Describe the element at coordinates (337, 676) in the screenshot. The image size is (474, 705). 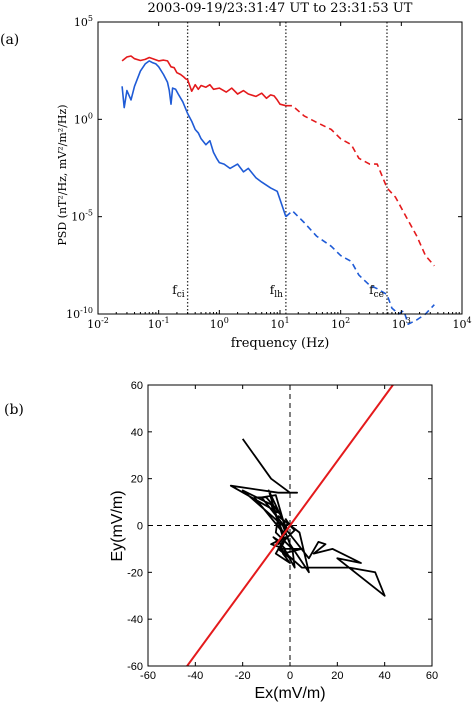
I see `x-tick-label: 20` at that location.